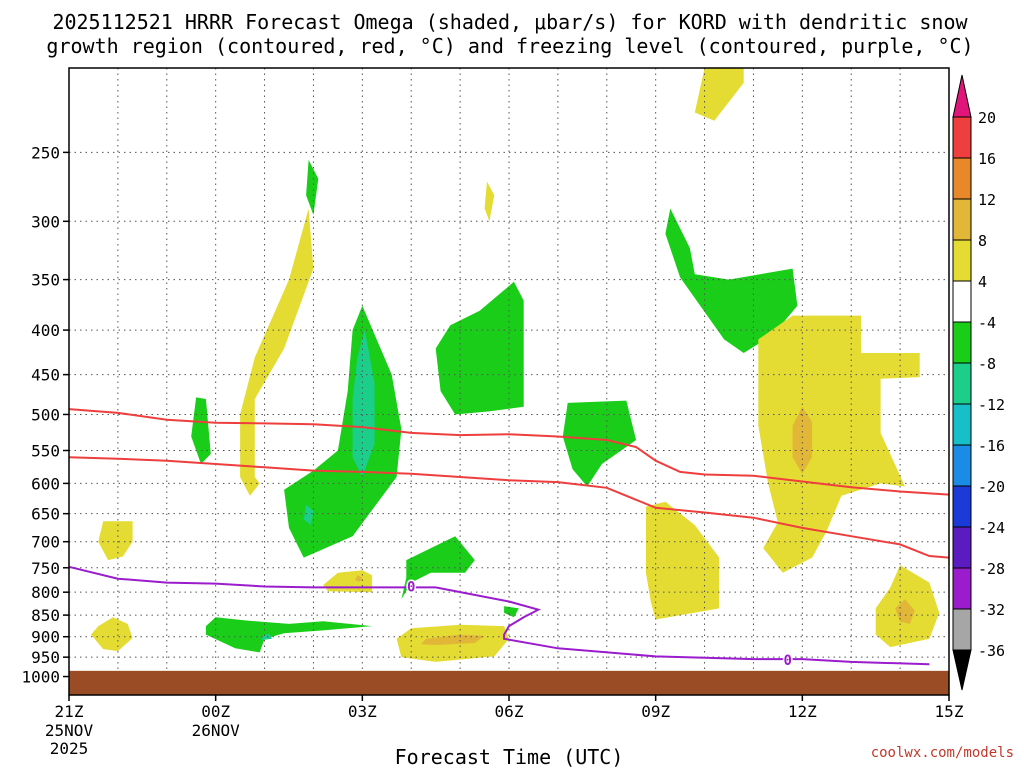 The image size is (1024, 768). I want to click on colorbar-tick-8: -16, so click(991, 446).